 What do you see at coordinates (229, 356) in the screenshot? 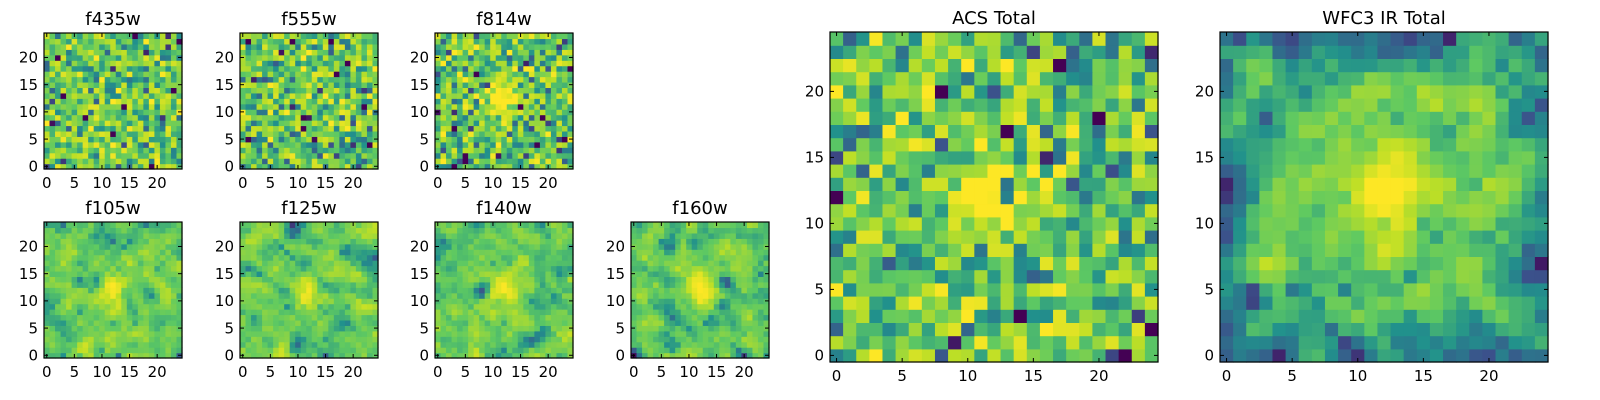
I see `y-tick-label: 0` at bounding box center [229, 356].